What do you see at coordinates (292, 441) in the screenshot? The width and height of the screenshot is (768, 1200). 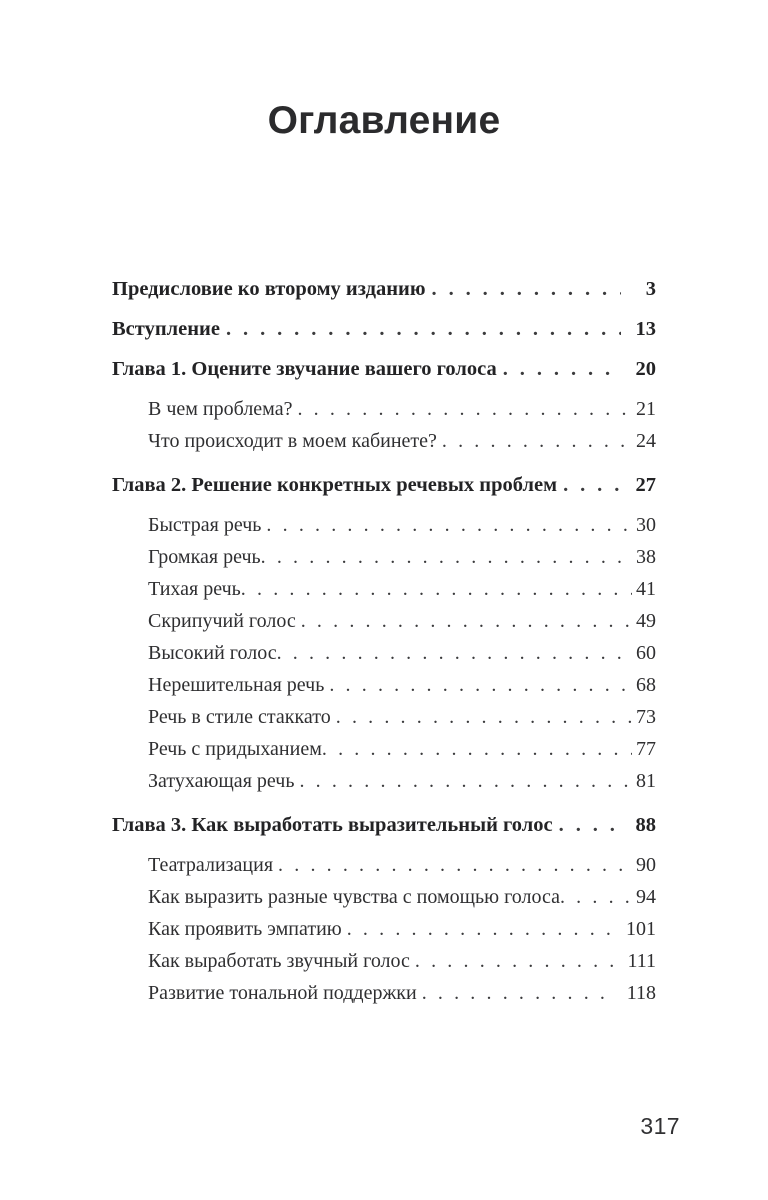 I see `toc-entry-label: Что происходит в моем кабинете?` at bounding box center [292, 441].